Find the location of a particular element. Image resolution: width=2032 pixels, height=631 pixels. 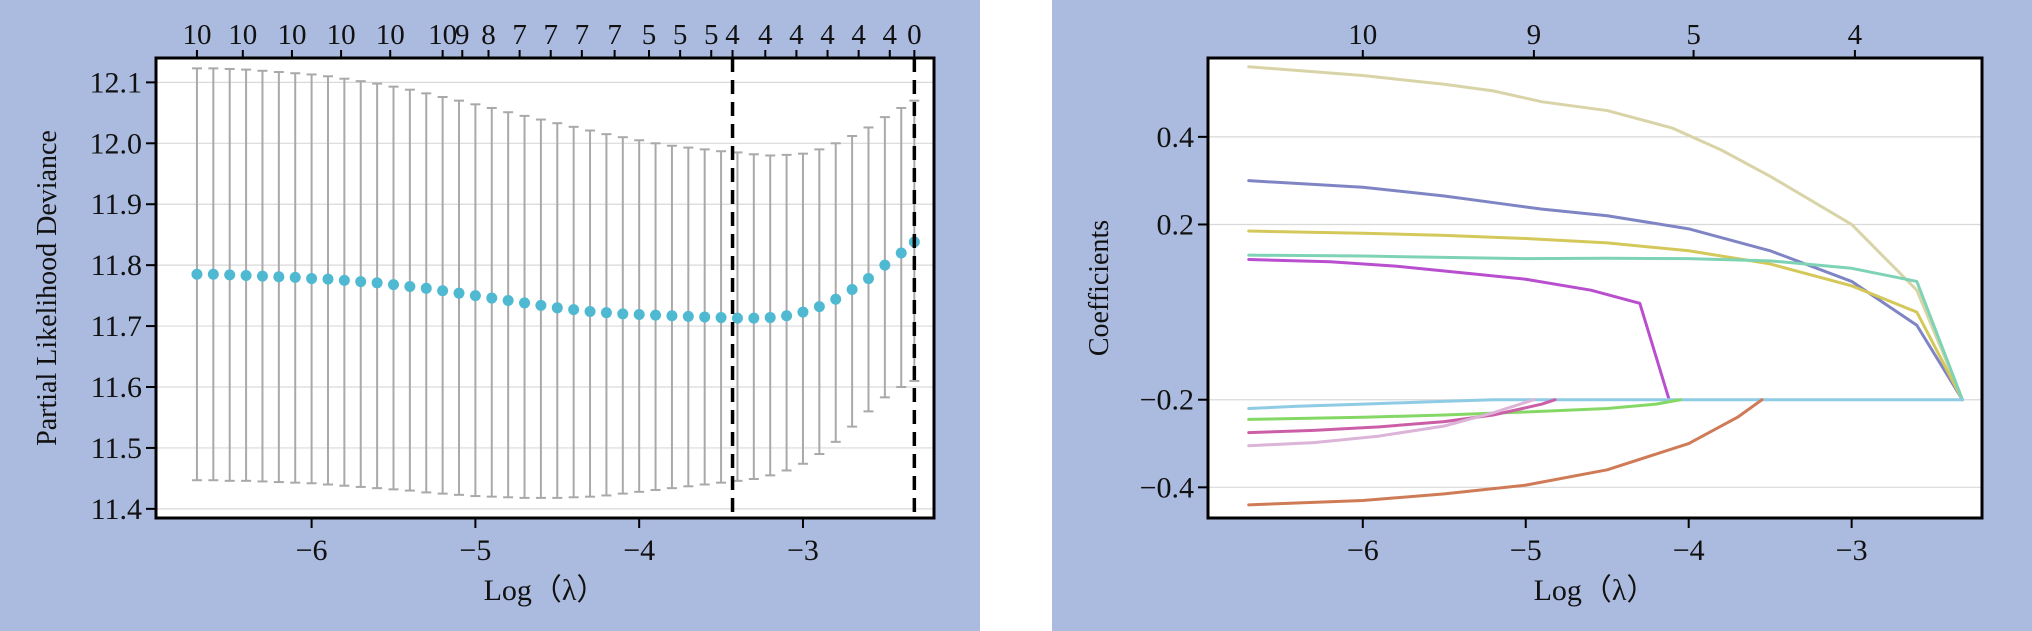

y-tick-label: 11.6 is located at coordinates (116, 387).